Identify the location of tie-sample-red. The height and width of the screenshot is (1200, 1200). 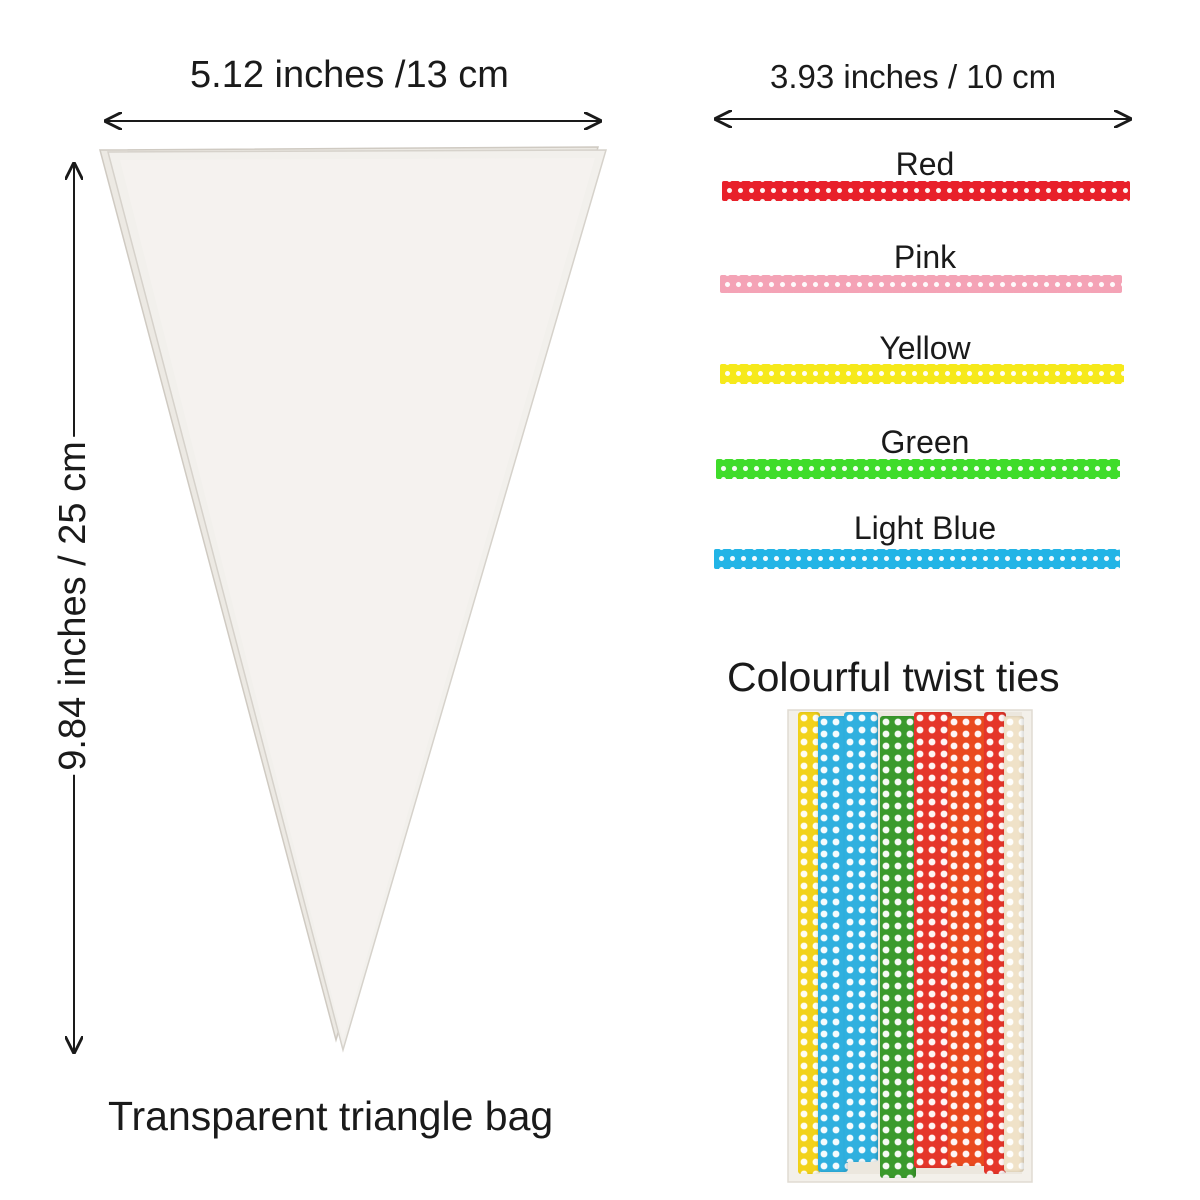
(926, 191).